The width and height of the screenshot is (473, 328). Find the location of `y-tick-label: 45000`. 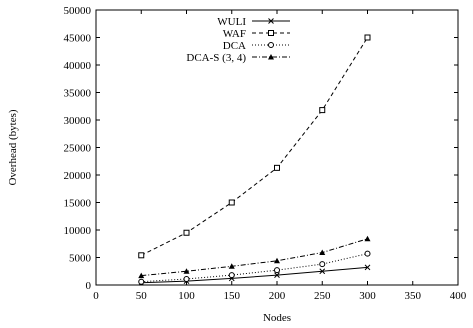

y-tick-label: 45000 is located at coordinates (78, 39).